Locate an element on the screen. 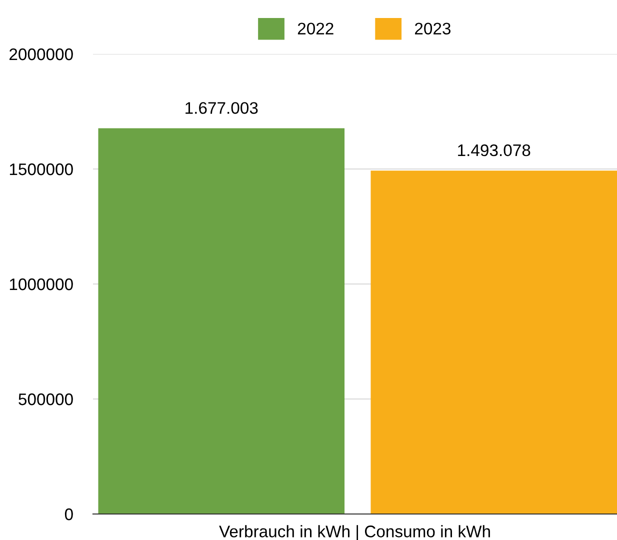 The height and width of the screenshot is (540, 617). y-tick-label: 1000000 is located at coordinates (41, 284).